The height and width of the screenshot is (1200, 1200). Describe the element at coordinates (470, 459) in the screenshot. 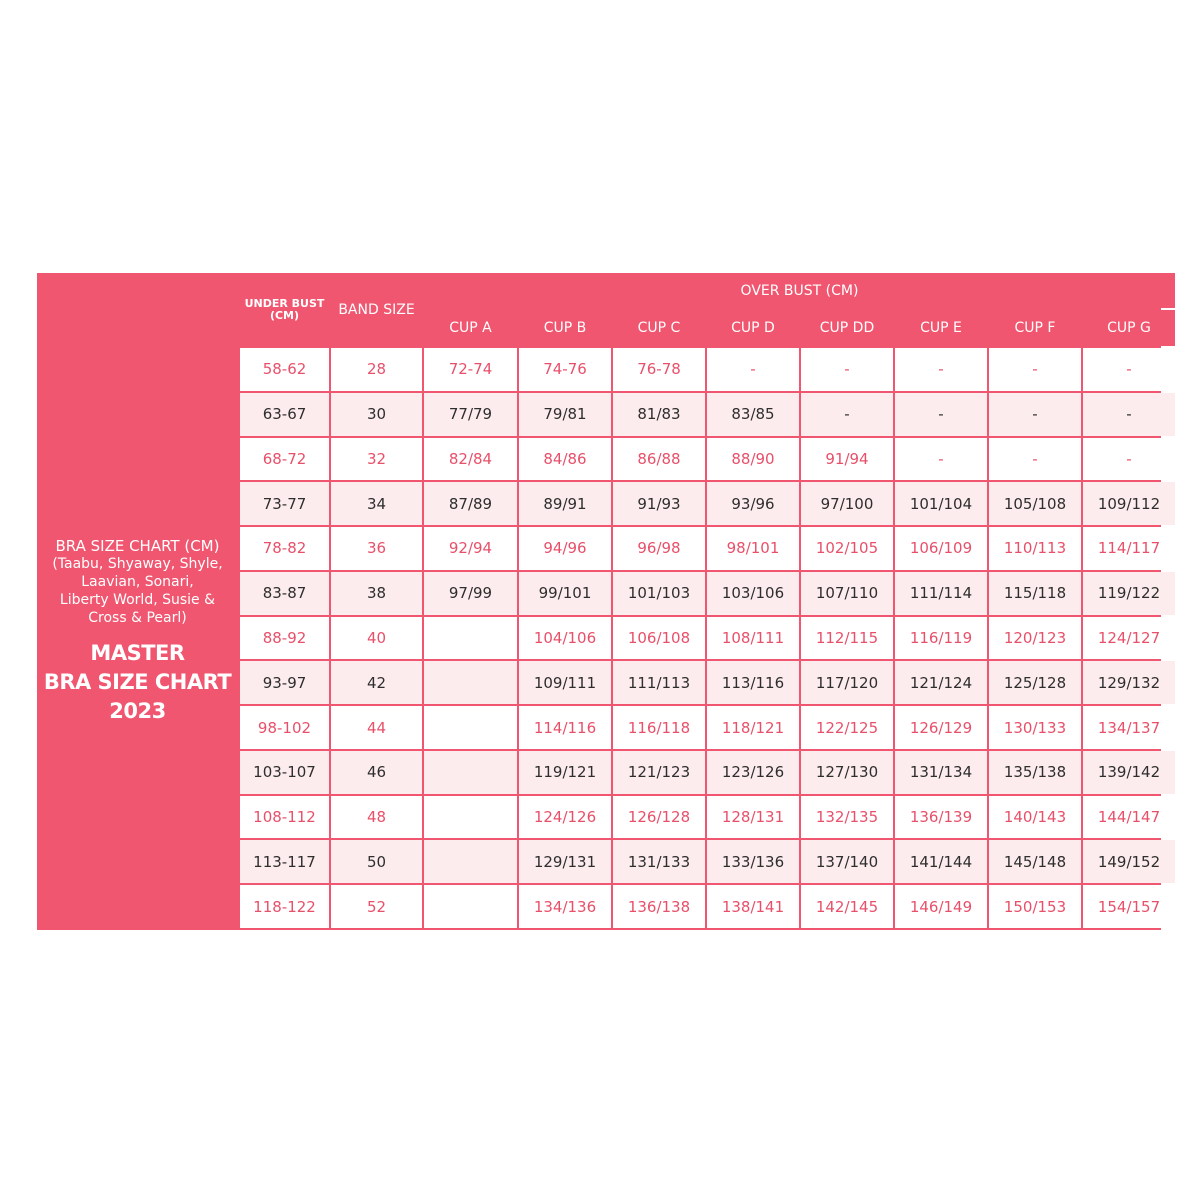

I see `over-bust-cell: 82/84` at that location.